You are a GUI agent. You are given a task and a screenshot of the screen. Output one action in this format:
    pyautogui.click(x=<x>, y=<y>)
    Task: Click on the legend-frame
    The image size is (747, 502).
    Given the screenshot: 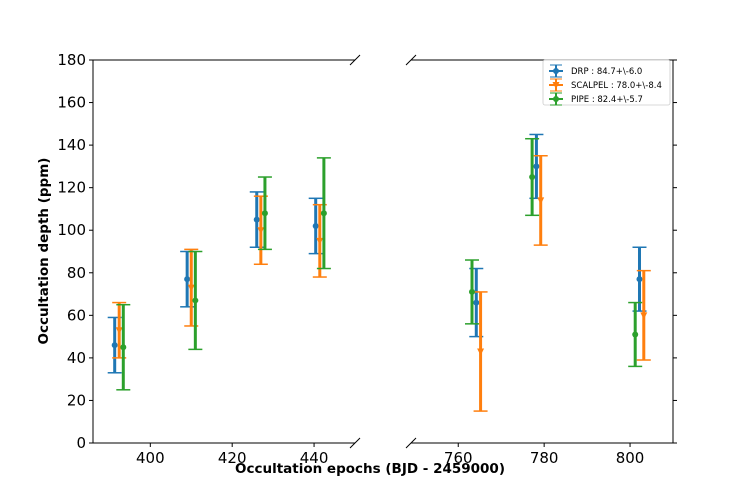 What is the action you would take?
    pyautogui.click(x=606, y=82)
    